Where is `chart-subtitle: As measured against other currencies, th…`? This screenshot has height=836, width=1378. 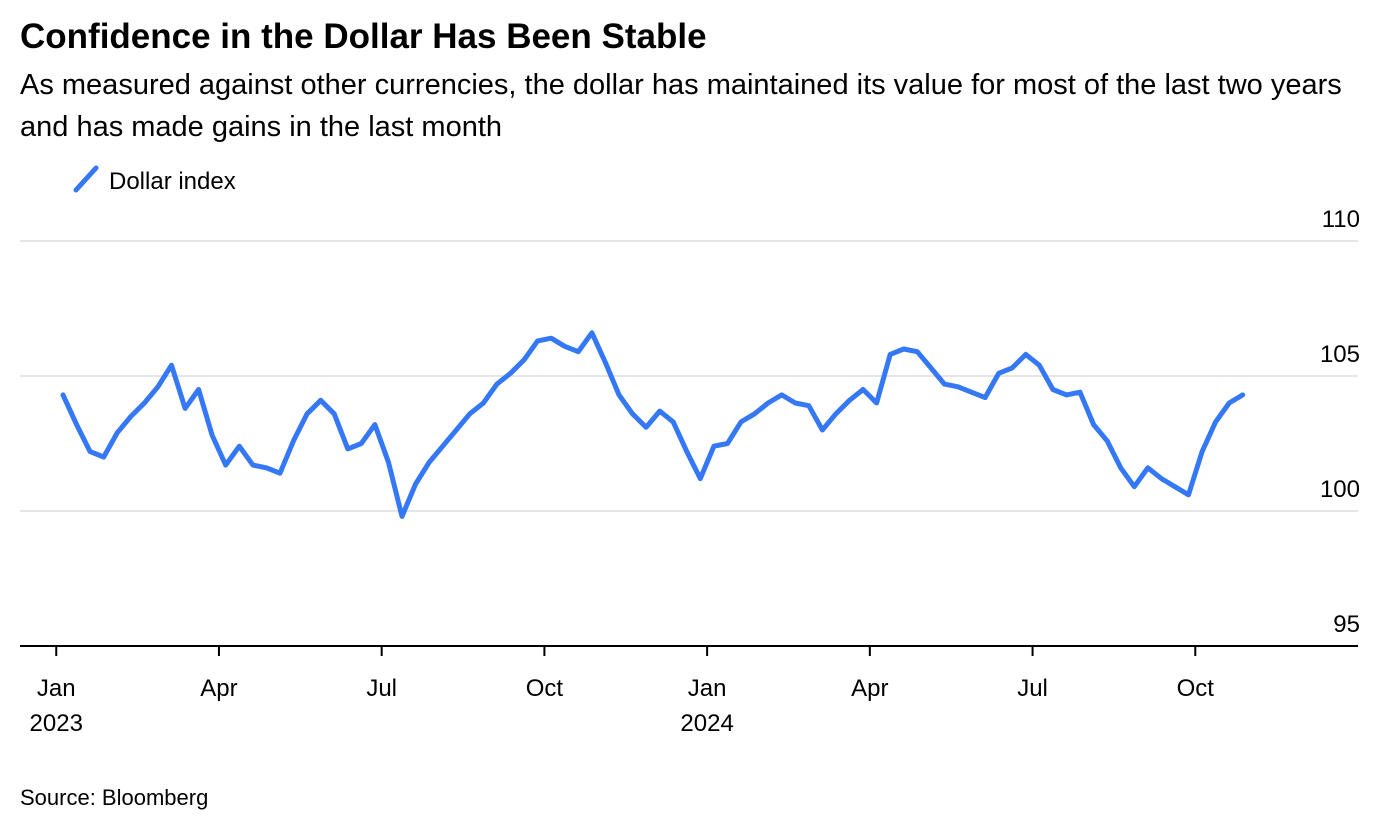 chart-subtitle: As measured against other currencies, th… is located at coordinates (681, 106).